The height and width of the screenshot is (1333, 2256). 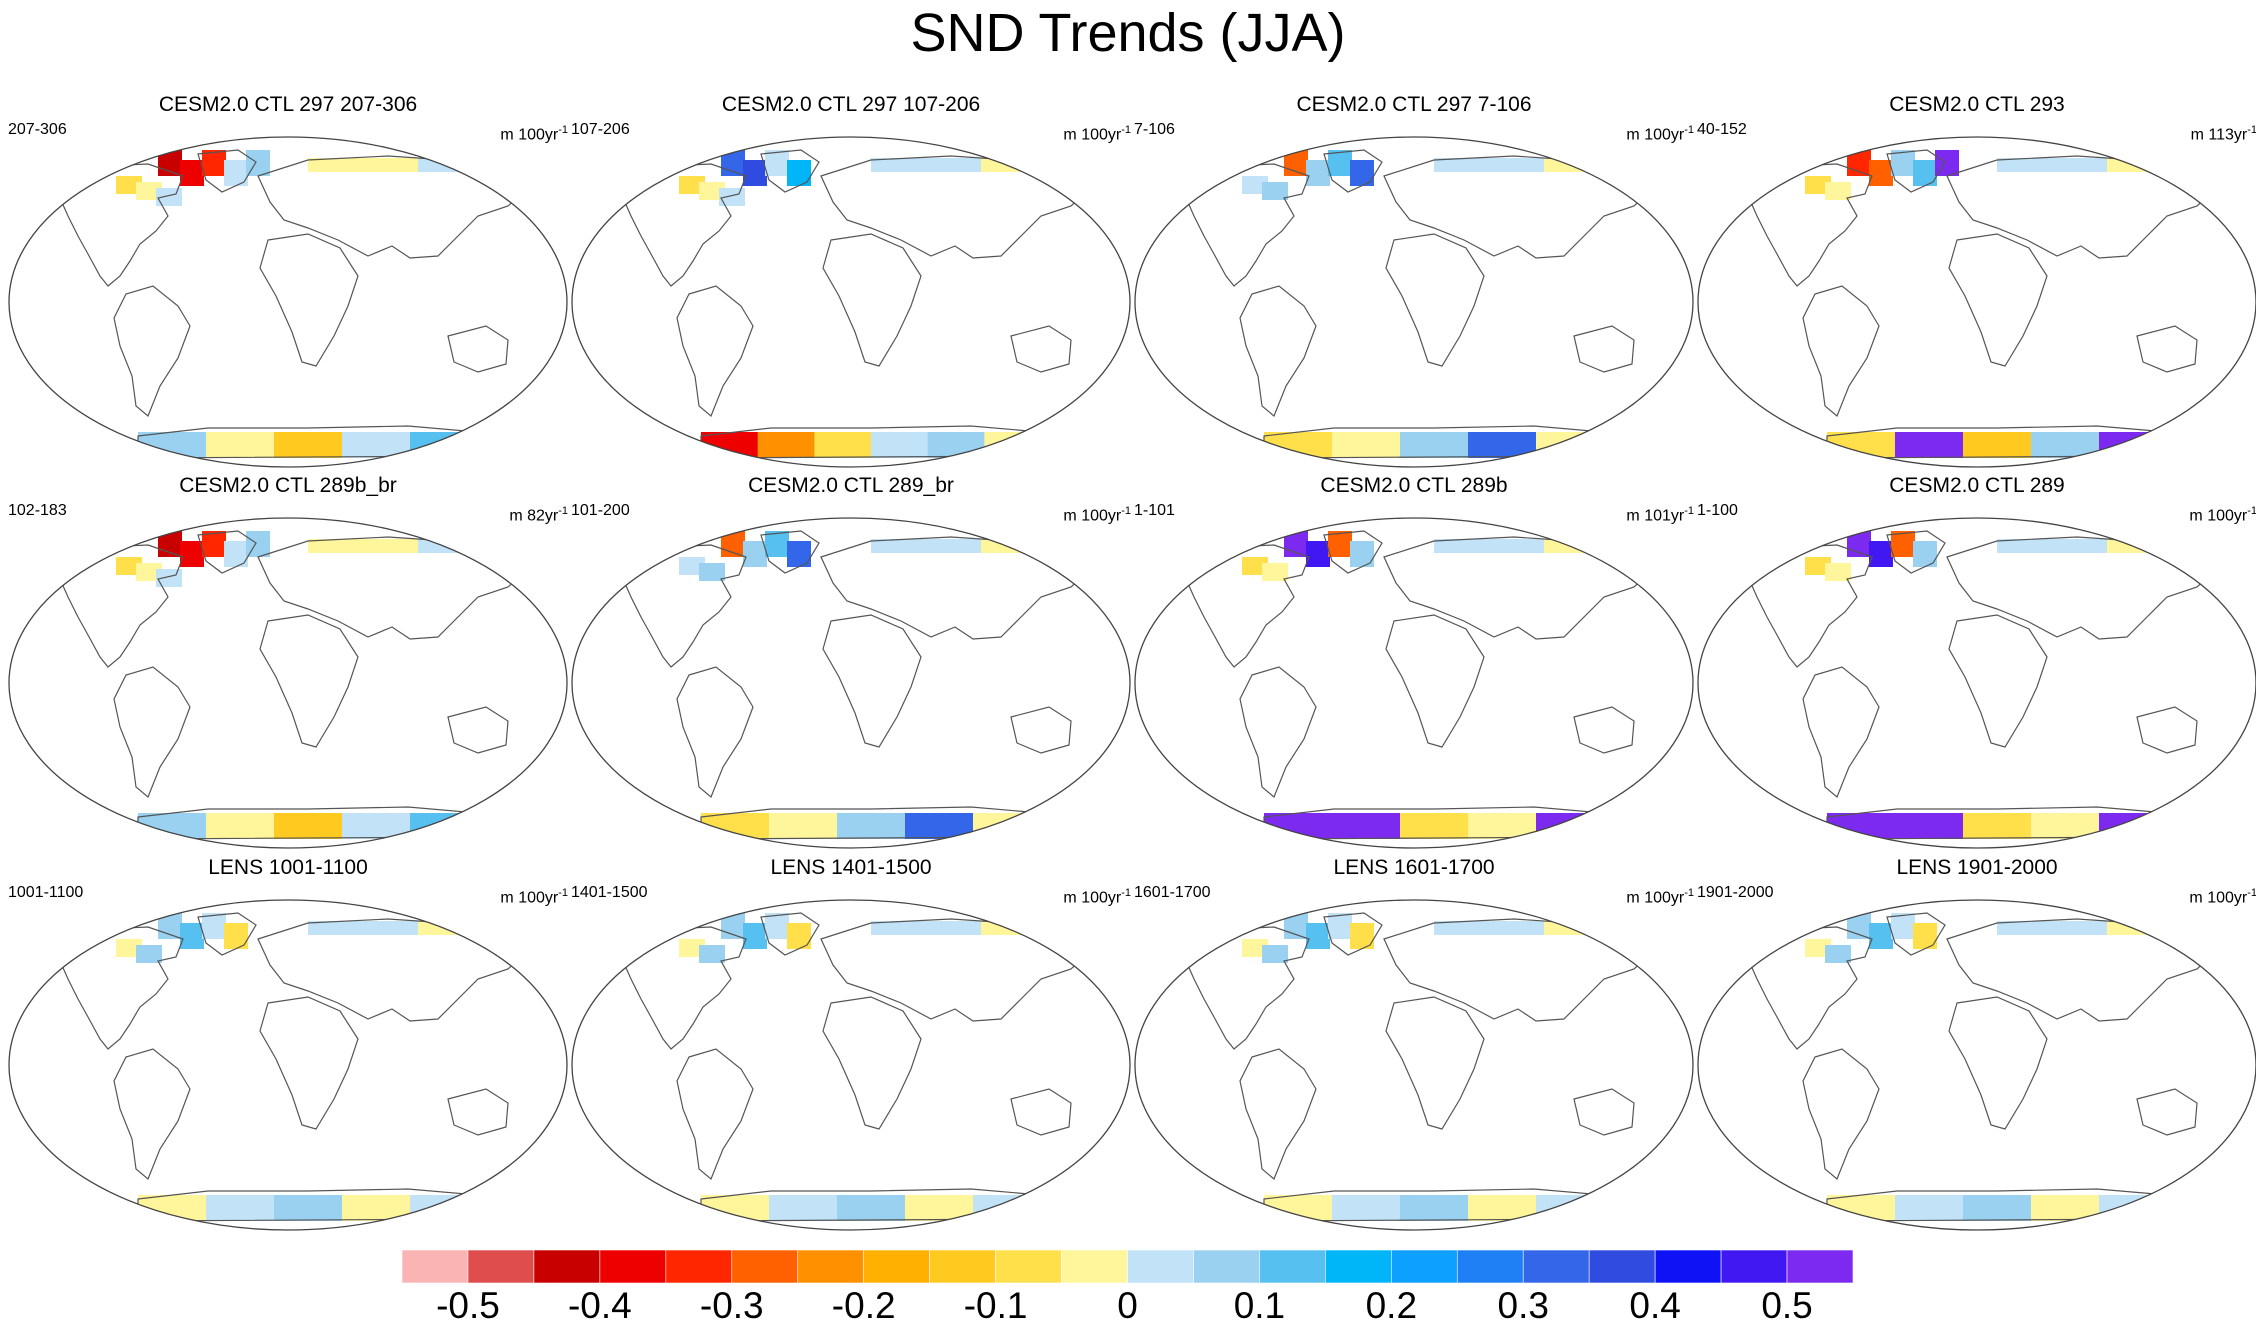 I want to click on panel-units-label: m 82yr-1, so click(x=538, y=513).